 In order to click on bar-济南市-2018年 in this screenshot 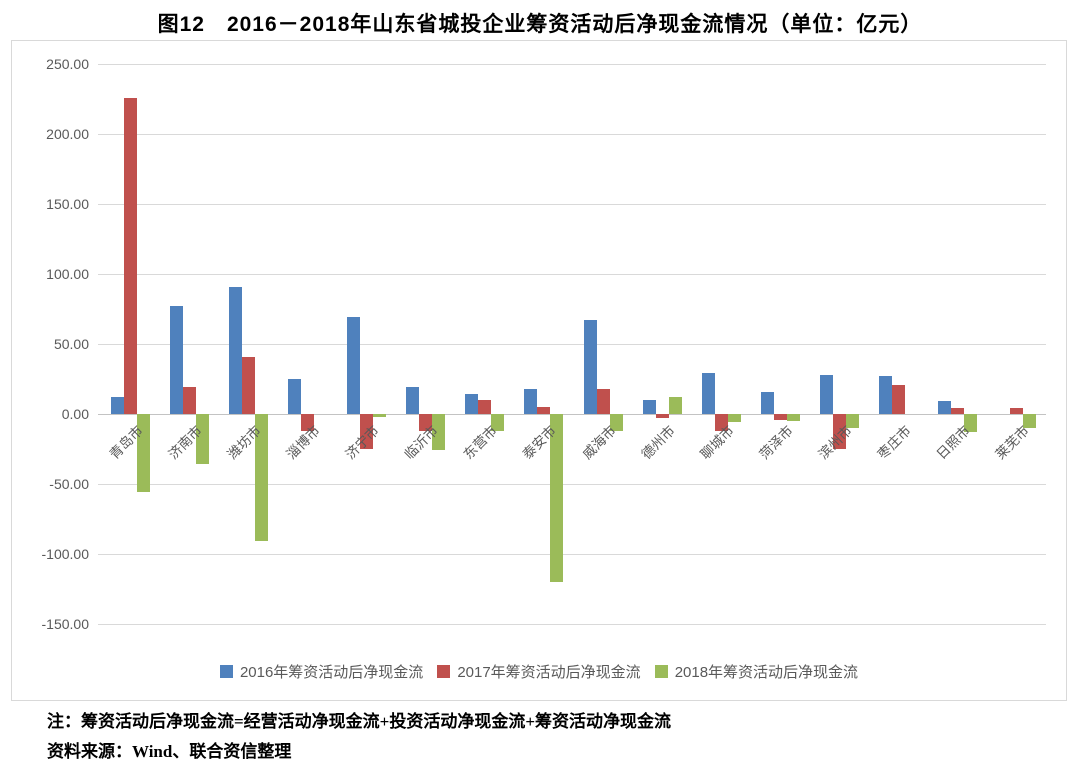, I will do `click(203, 439)`.